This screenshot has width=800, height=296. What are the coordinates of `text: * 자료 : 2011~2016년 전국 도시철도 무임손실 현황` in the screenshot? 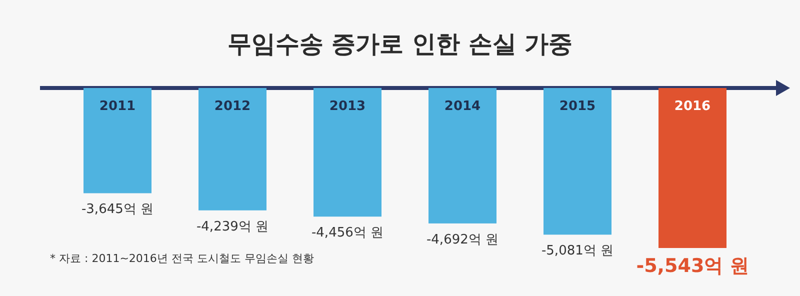 It's located at (182, 258).